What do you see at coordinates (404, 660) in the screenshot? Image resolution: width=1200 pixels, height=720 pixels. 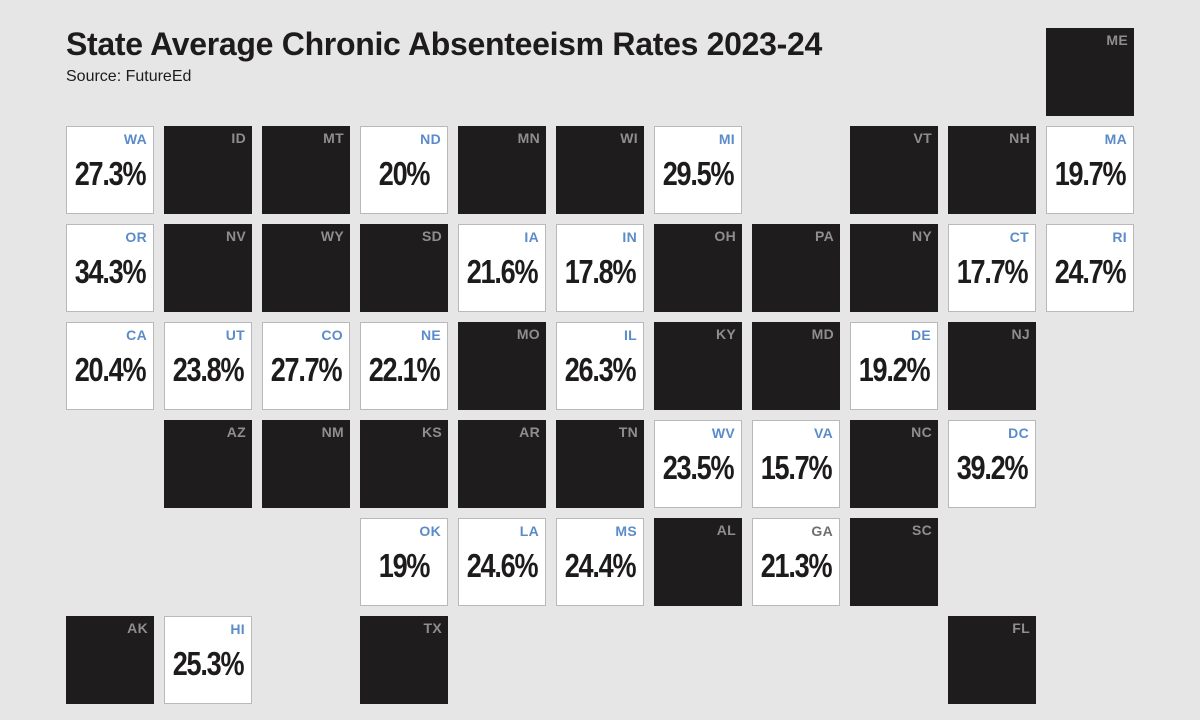 I see `state-tile-tx: TX` at bounding box center [404, 660].